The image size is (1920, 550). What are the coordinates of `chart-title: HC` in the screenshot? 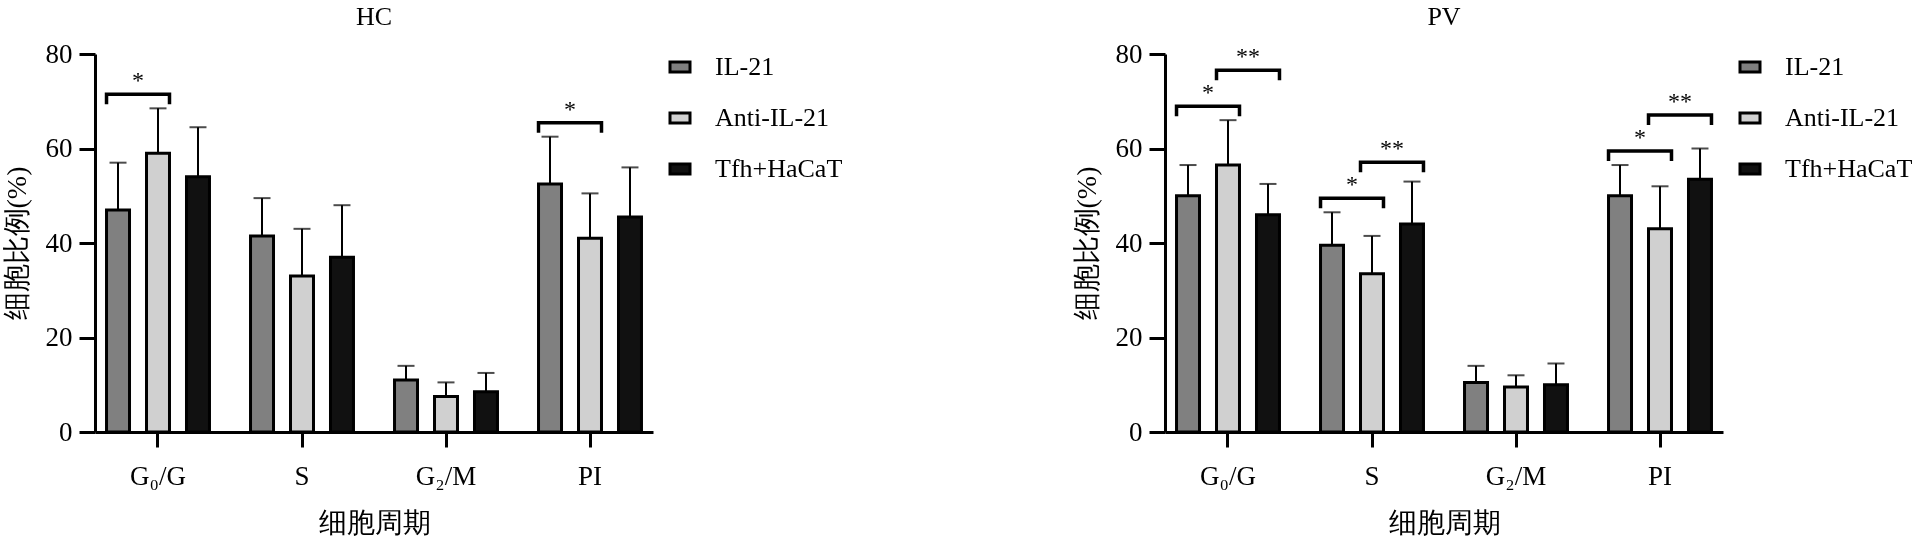 It's located at (374, 16).